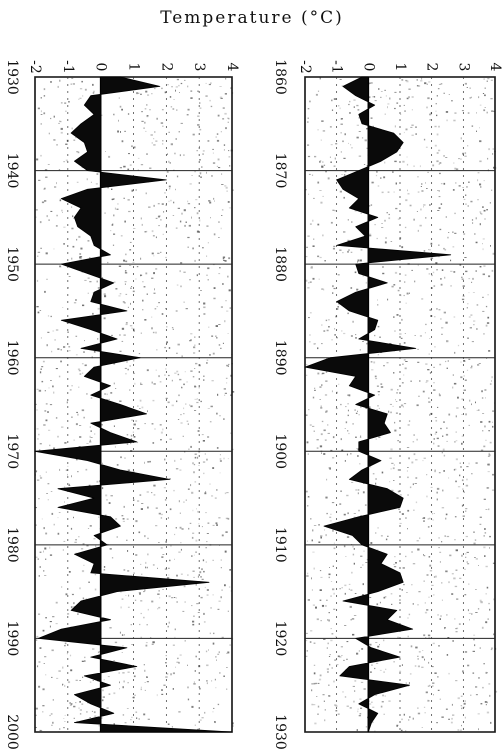 The width and height of the screenshot is (504, 751). I want to click on year-tick-label: 1970, so click(12, 451).